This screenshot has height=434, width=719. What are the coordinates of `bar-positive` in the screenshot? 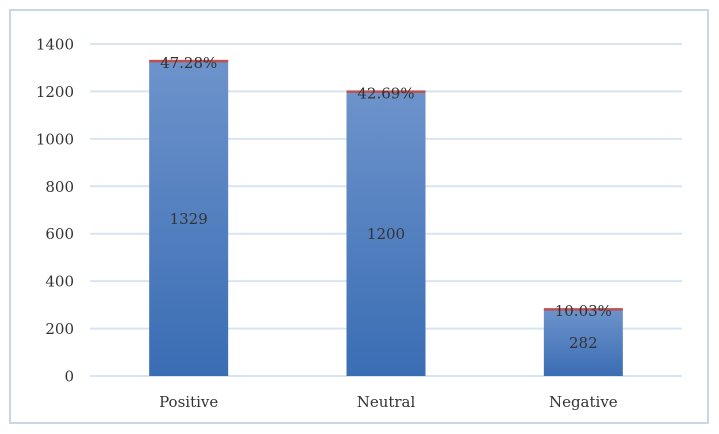 It's located at (189, 218).